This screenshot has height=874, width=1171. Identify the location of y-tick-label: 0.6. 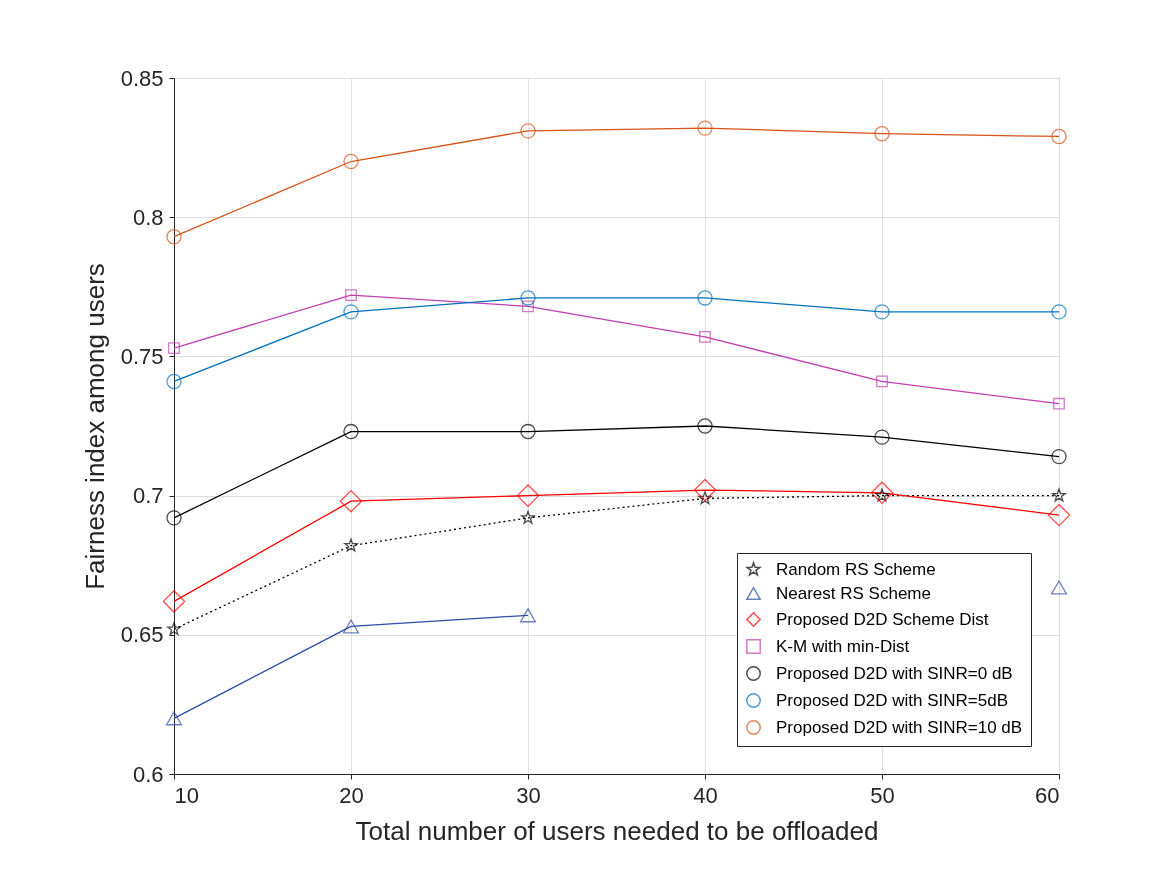
(148, 774).